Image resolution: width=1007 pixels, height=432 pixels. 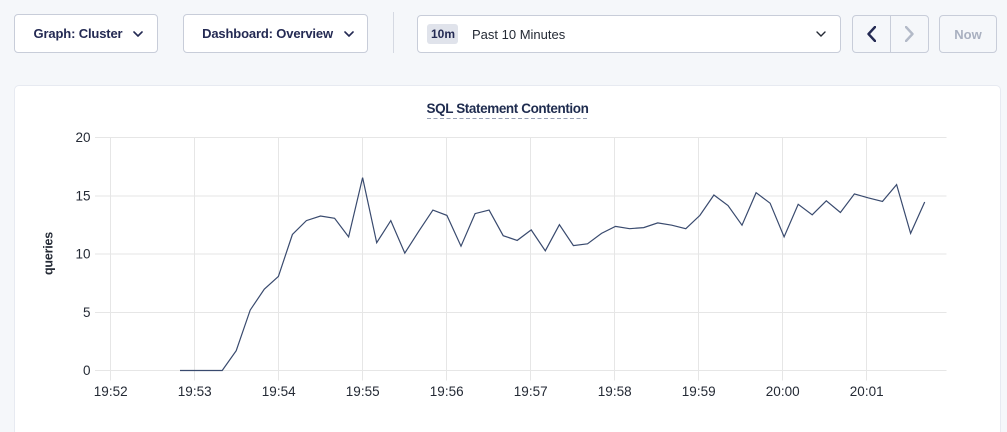 What do you see at coordinates (867, 391) in the screenshot?
I see `svg-text: 20:01` at bounding box center [867, 391].